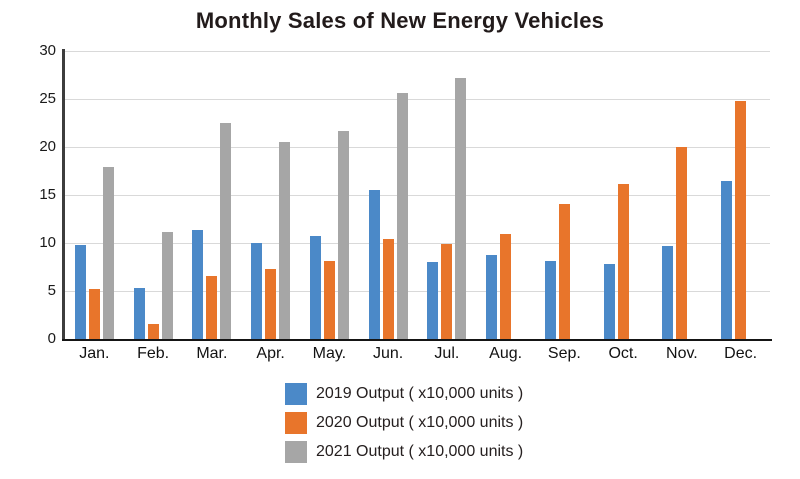  What do you see at coordinates (727, 259) in the screenshot?
I see `bar-2019-dec` at bounding box center [727, 259].